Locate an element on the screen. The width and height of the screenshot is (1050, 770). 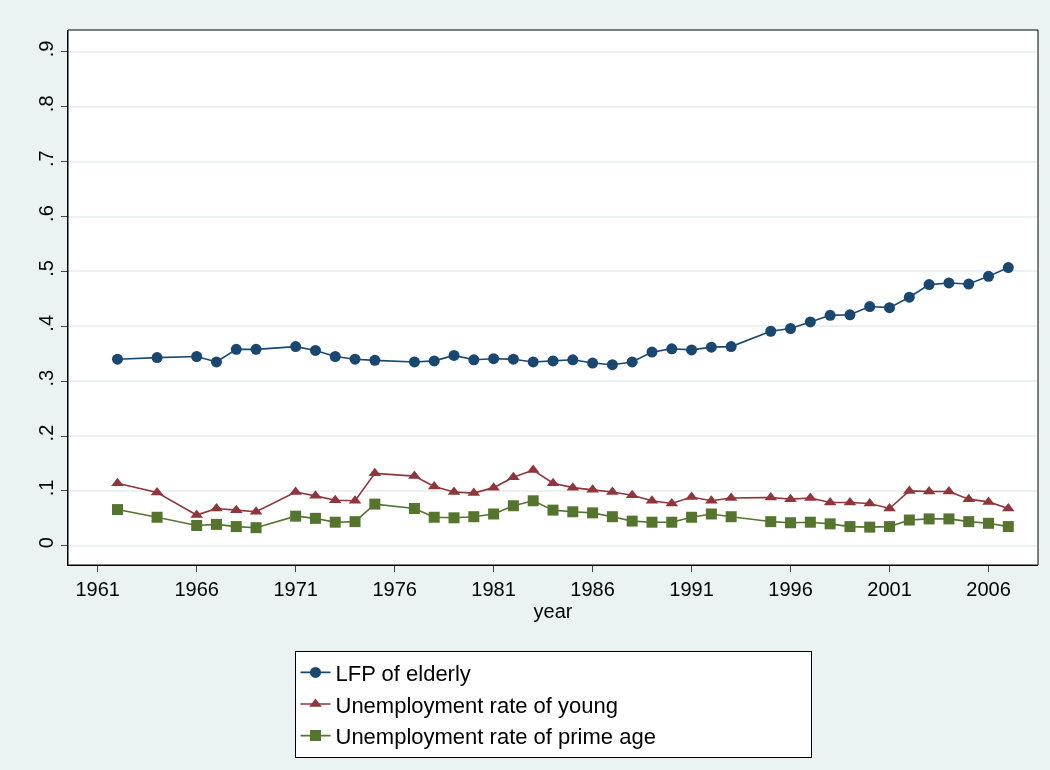
legend-label: LFP of elderly is located at coordinates (403, 673).